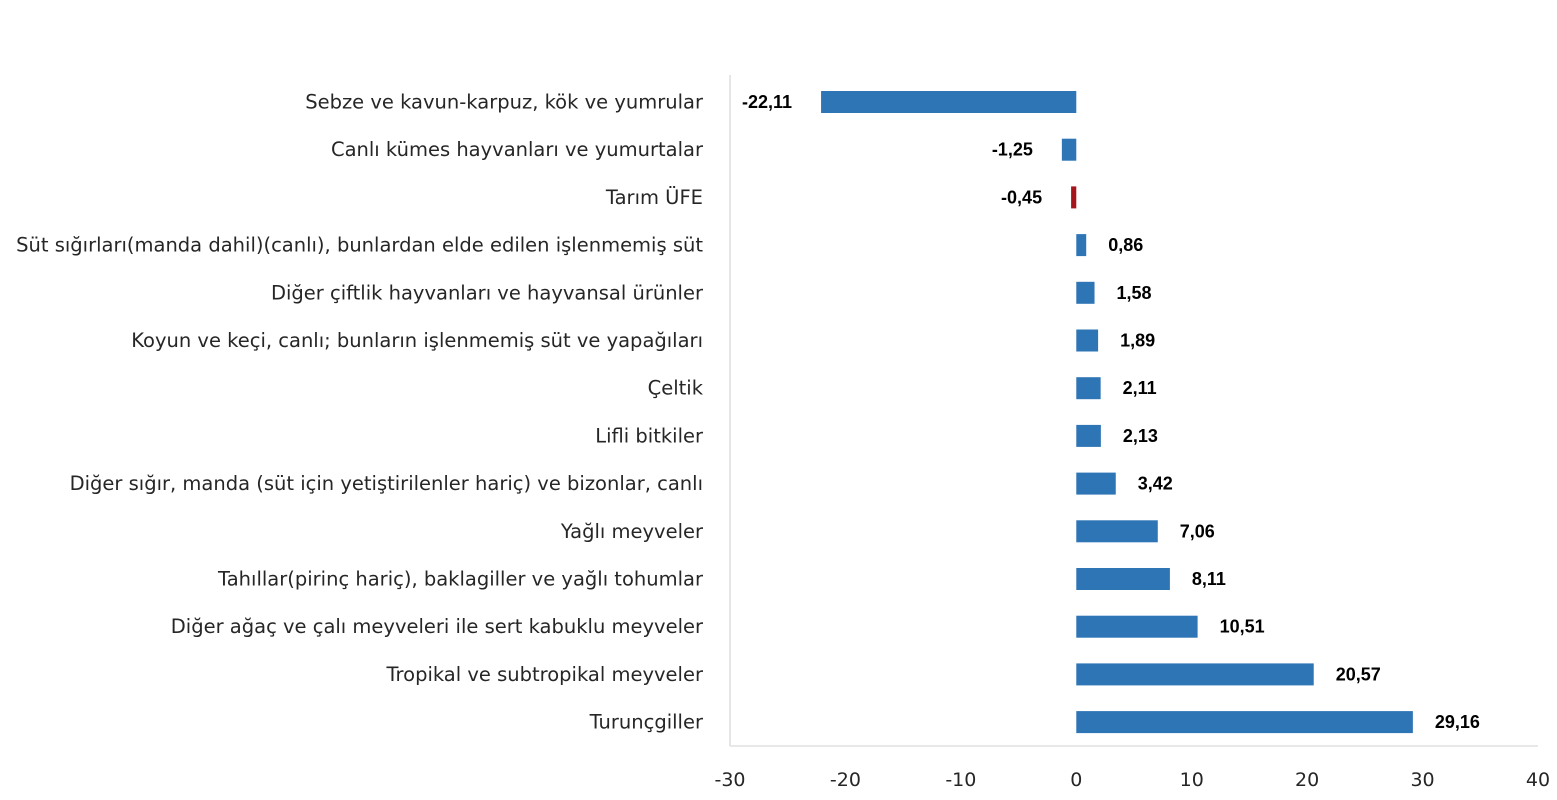 This screenshot has width=1557, height=800. I want to click on x-tick-labels: -30 -20 -10 0 10 20 30 40, so click(1132, 780).